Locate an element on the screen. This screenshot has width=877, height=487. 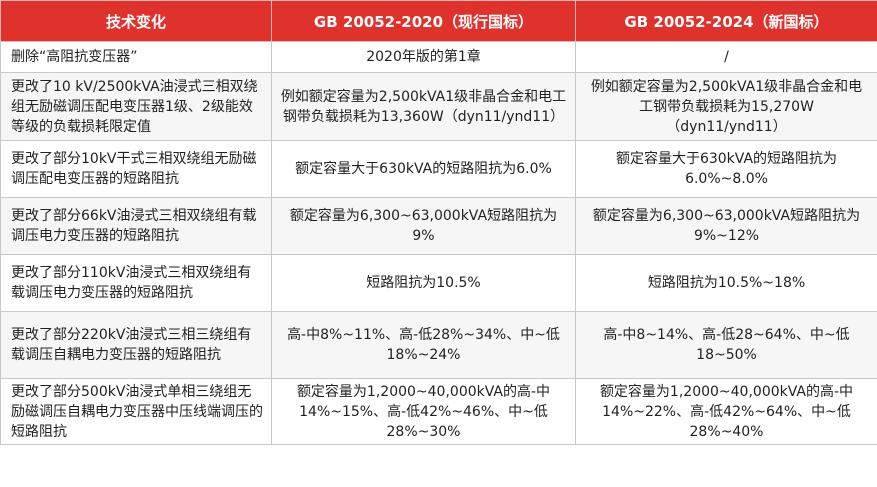
change-cell: 更改了部分110kV油浸式三相双绕组有载调压电力变压器的短路阻抗 is located at coordinates (136, 283).